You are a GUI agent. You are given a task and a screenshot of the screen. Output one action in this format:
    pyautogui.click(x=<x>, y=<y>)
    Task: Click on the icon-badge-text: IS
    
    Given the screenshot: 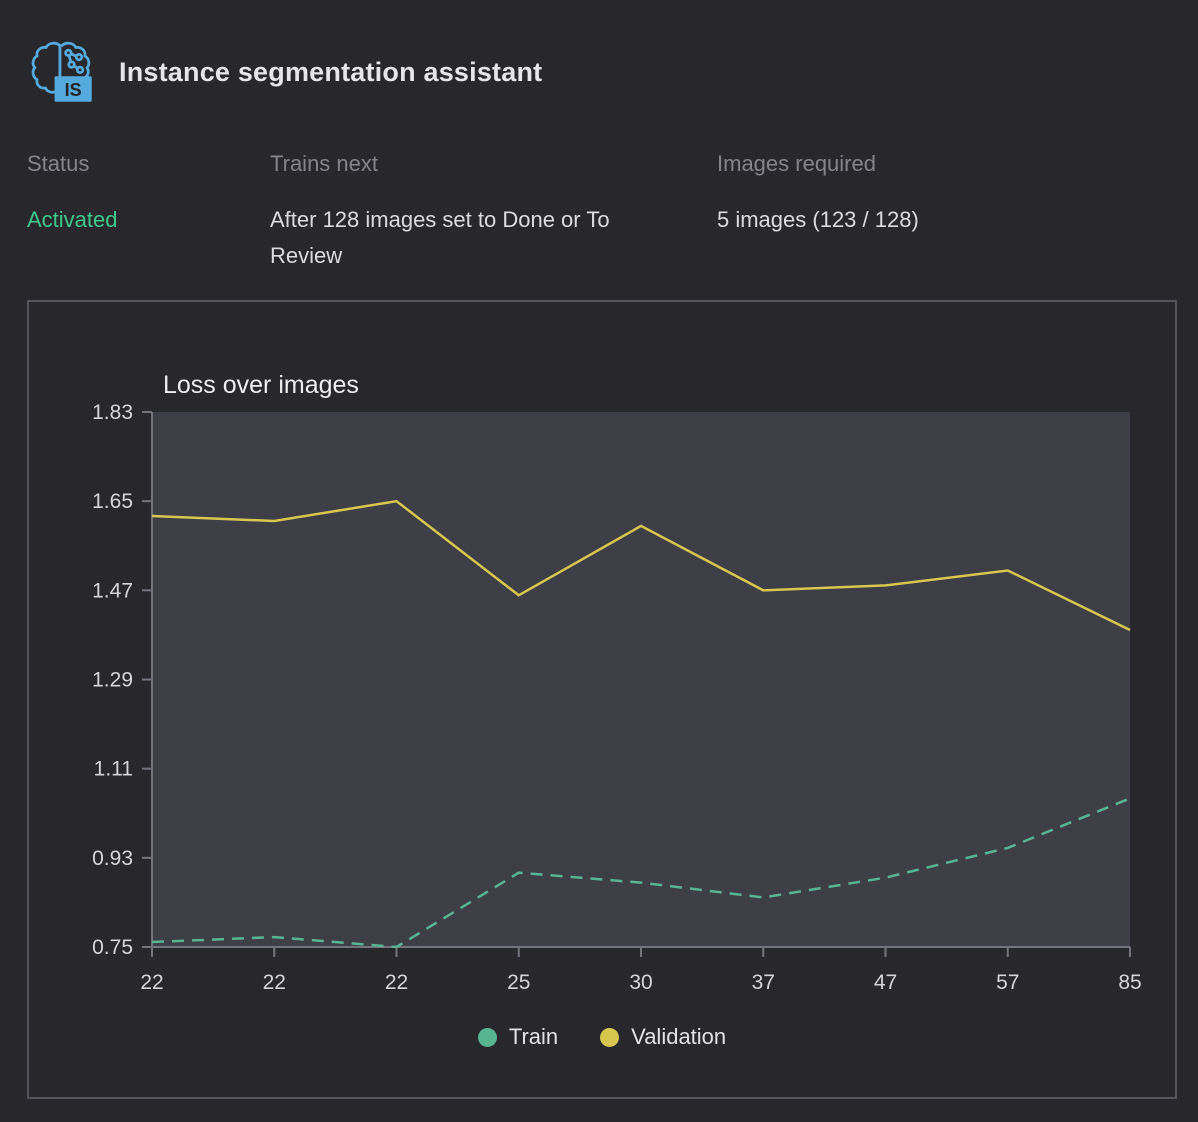 What is the action you would take?
    pyautogui.click(x=73, y=90)
    